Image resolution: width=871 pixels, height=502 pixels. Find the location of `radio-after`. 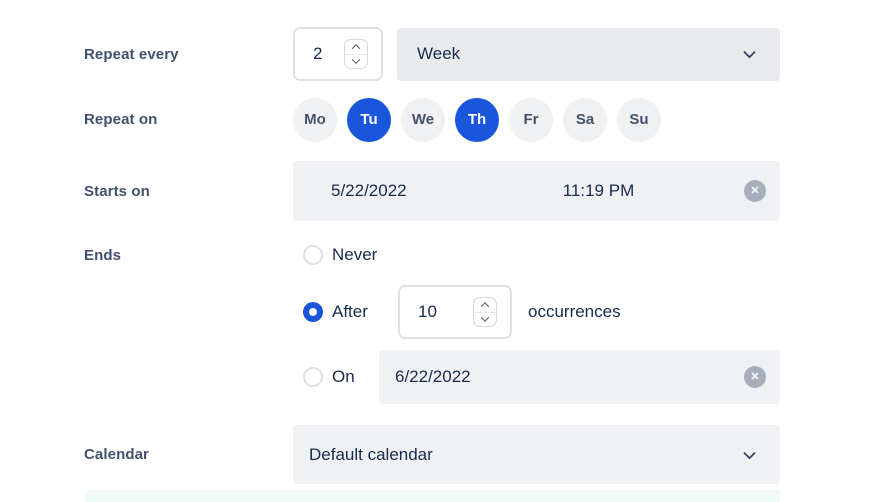

radio-after is located at coordinates (313, 312).